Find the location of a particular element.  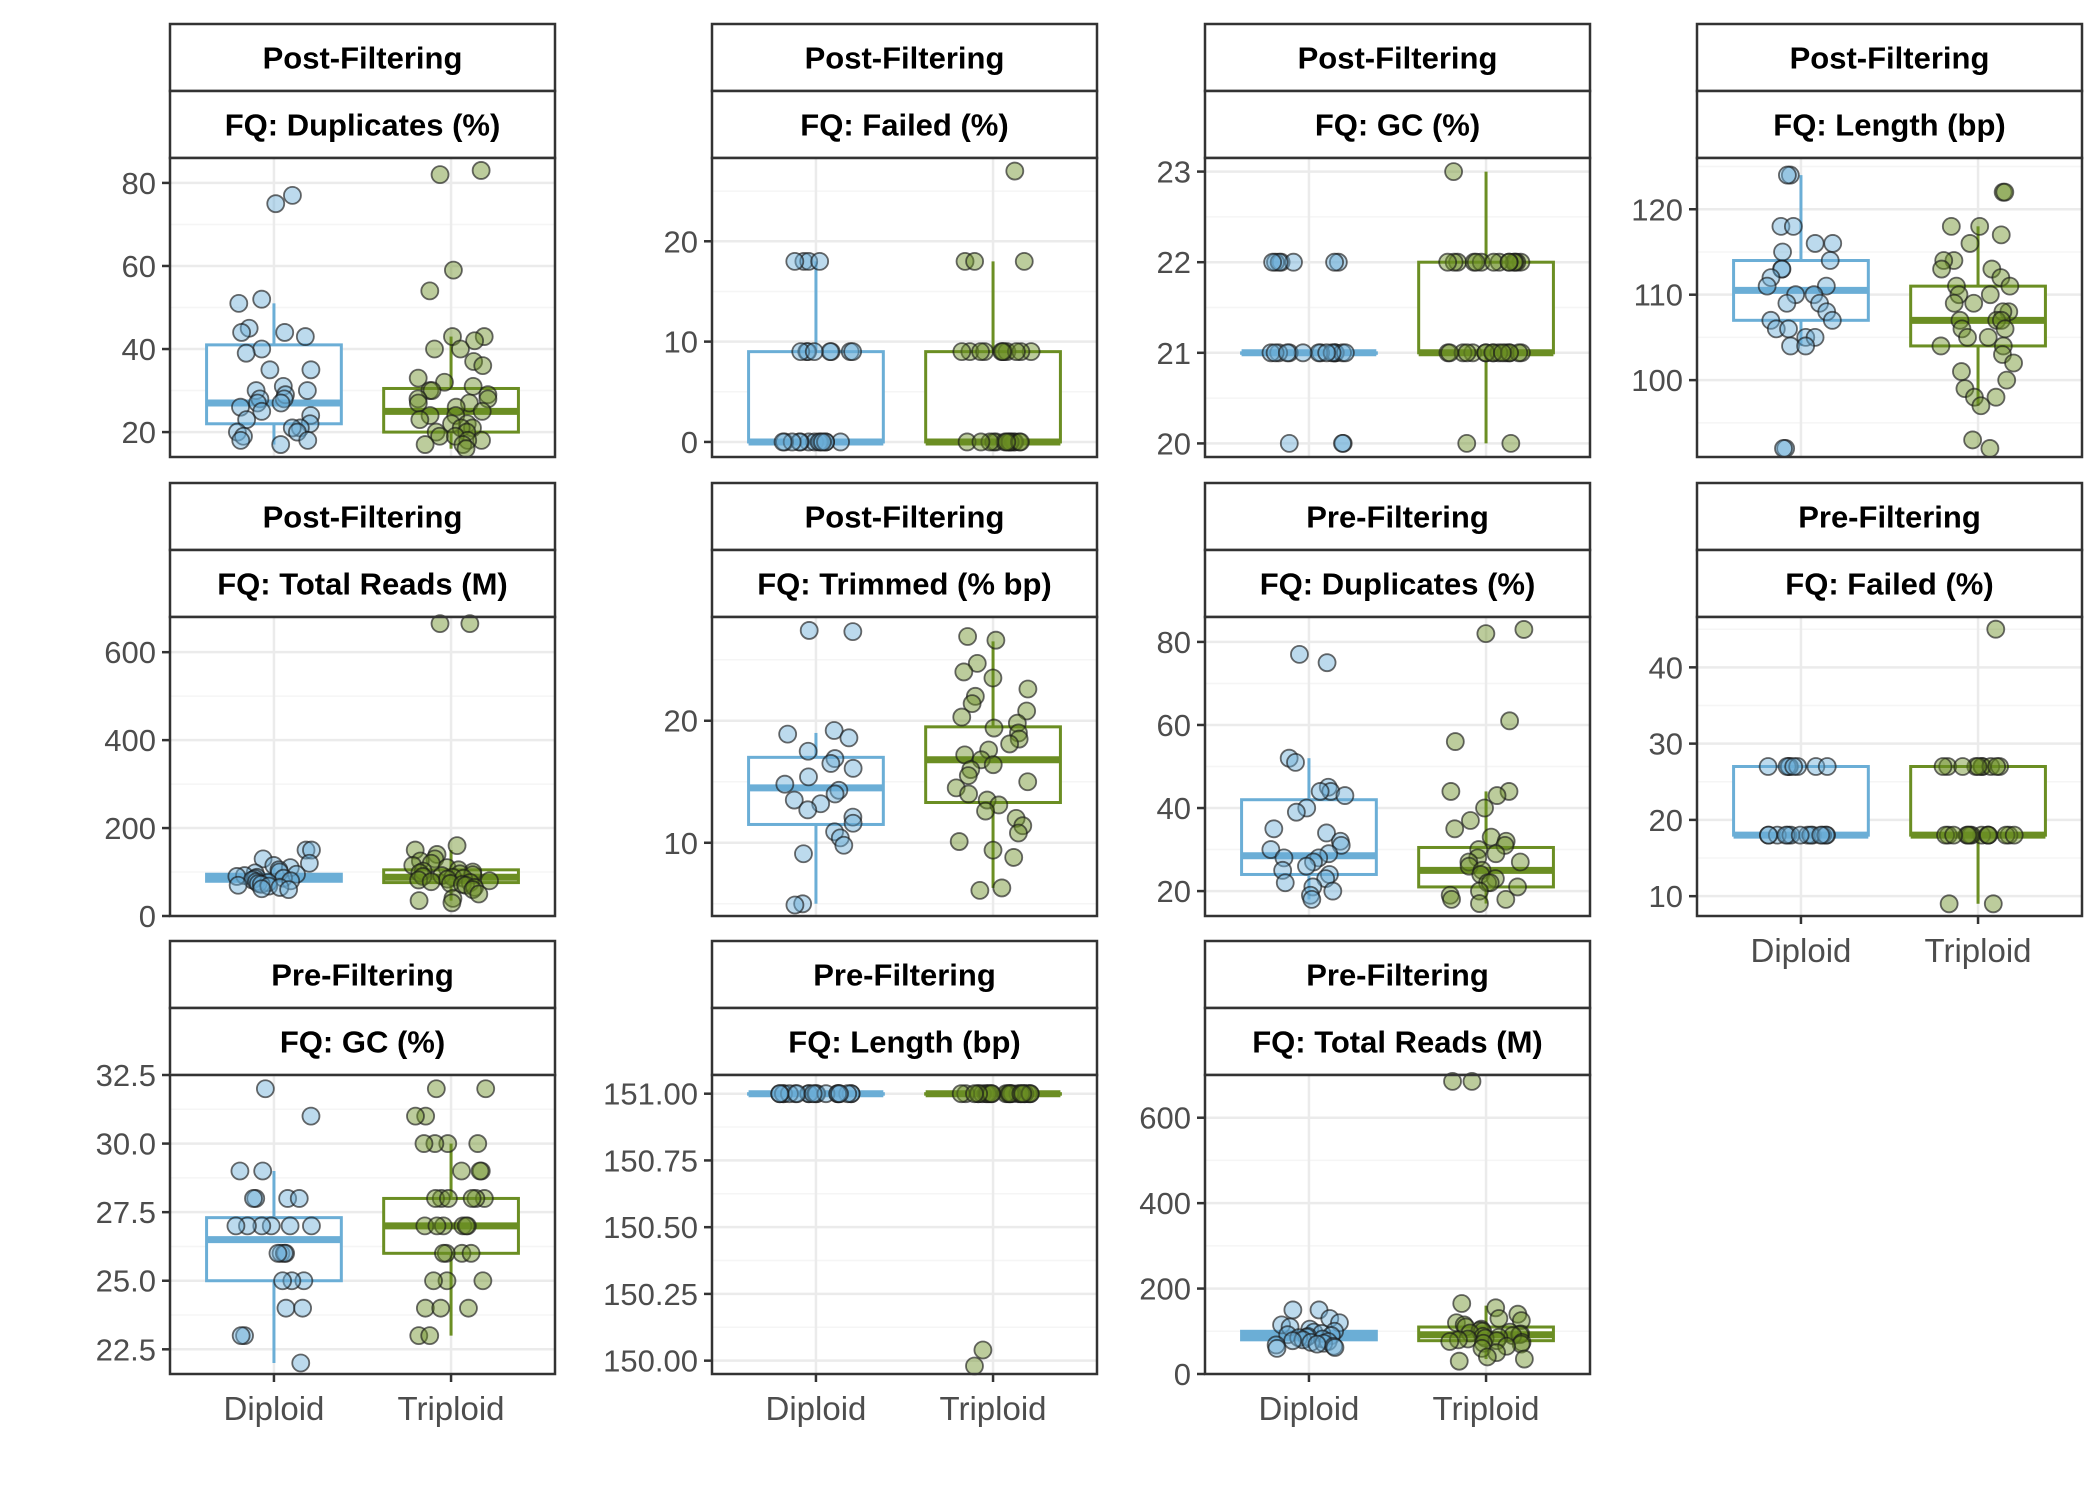

strip-bottom-label: FQ: Failed (%) is located at coordinates (904, 125).